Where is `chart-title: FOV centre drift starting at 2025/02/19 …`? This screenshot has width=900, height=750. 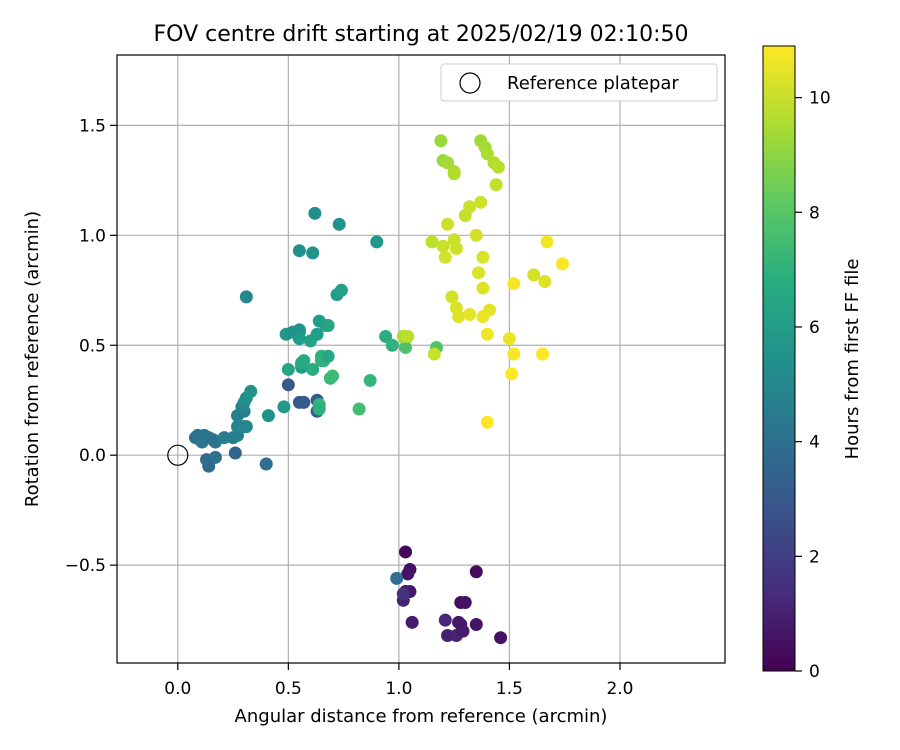
chart-title: FOV centre drift starting at 2025/02/19 … is located at coordinates (421, 34).